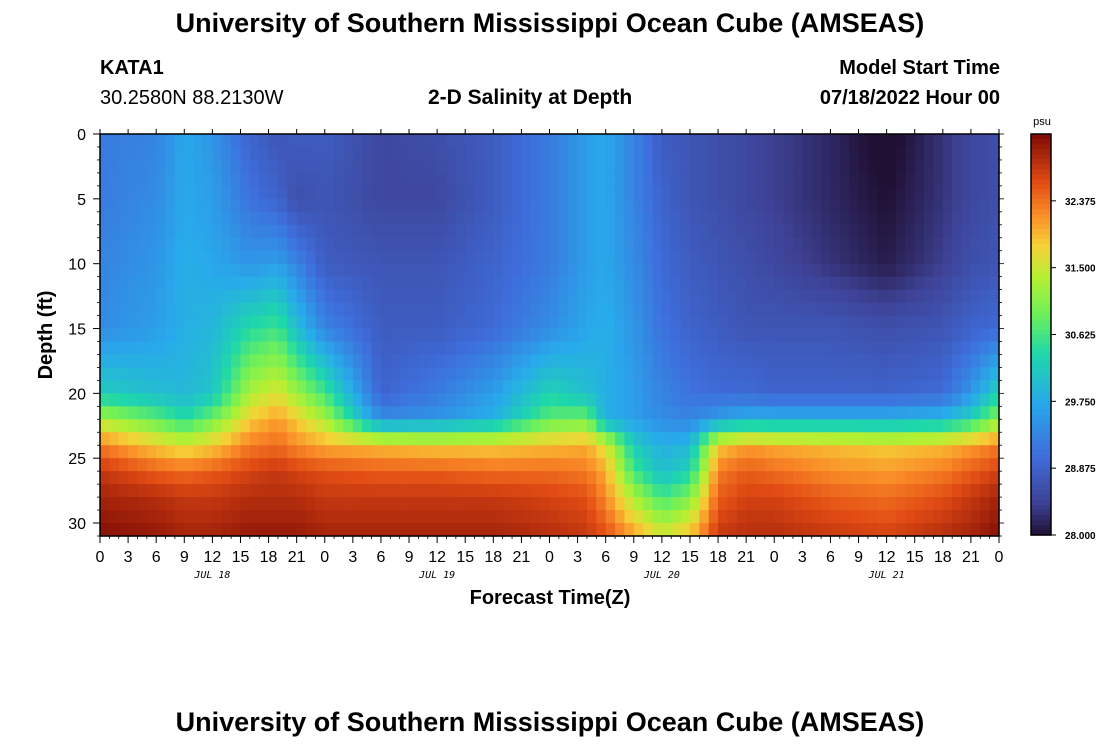 The height and width of the screenshot is (750, 1100). Describe the element at coordinates (999, 557) in the screenshot. I see `x-tick-label: 0` at that location.